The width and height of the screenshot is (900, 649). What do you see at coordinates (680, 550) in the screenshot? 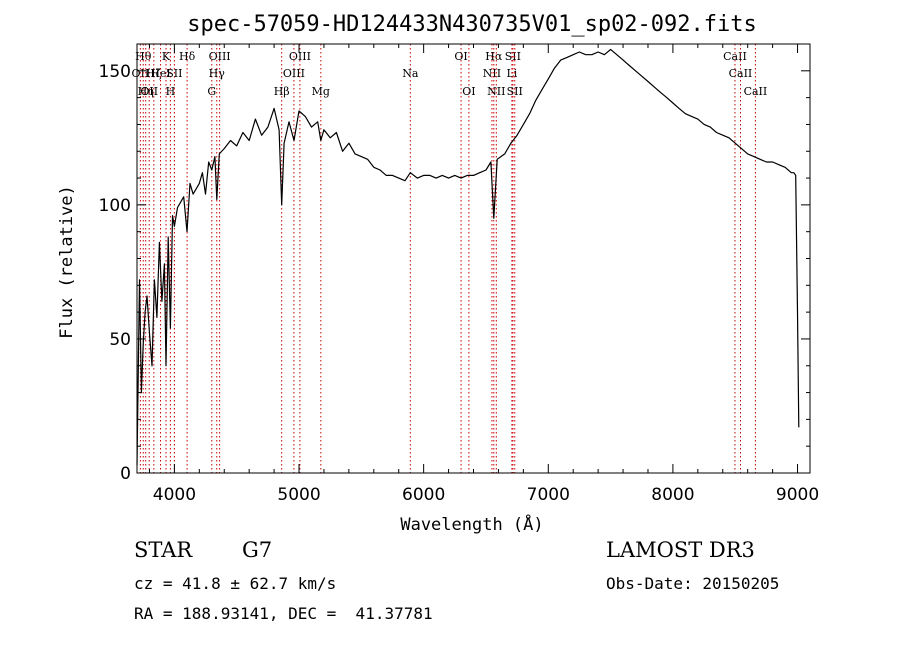
I see `survey-name: LAMOST DR3` at bounding box center [680, 550].